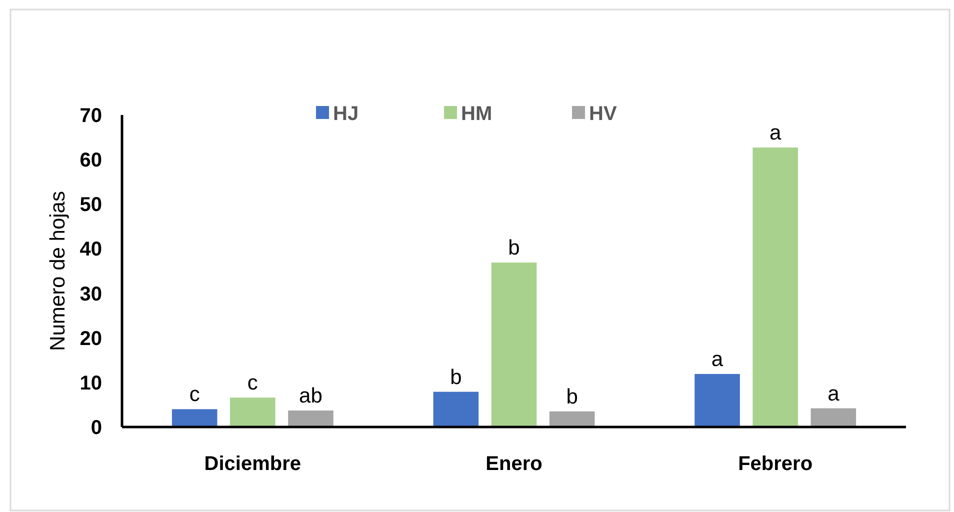  What do you see at coordinates (476, 114) in the screenshot?
I see `legend-label: HM` at bounding box center [476, 114].